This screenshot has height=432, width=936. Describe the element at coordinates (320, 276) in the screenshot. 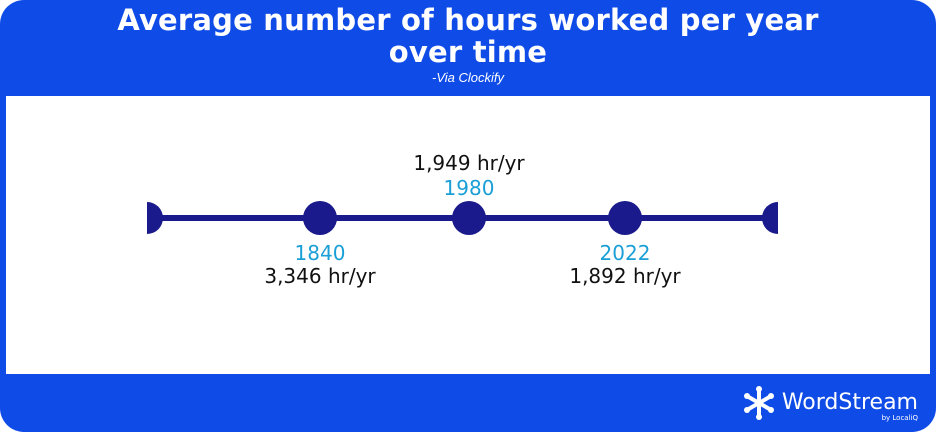

I see `hours-label-1840: 3,346 hr/yr` at that location.